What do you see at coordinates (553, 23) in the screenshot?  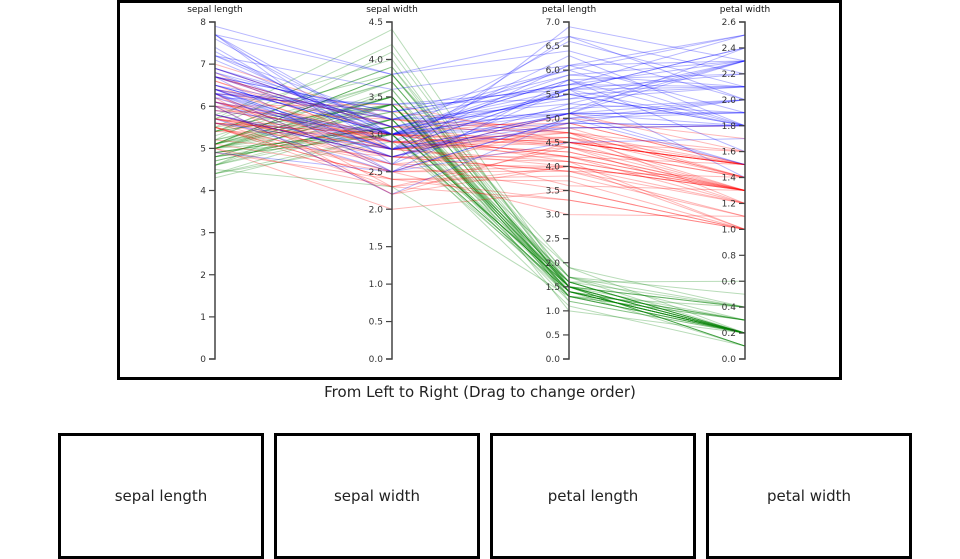 I see `tick-label: 7.0` at bounding box center [553, 23].